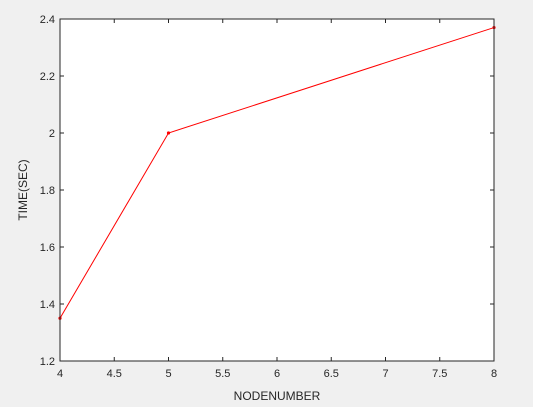 The width and height of the screenshot is (533, 407). I want to click on x-tick-label: 5, so click(168, 374).